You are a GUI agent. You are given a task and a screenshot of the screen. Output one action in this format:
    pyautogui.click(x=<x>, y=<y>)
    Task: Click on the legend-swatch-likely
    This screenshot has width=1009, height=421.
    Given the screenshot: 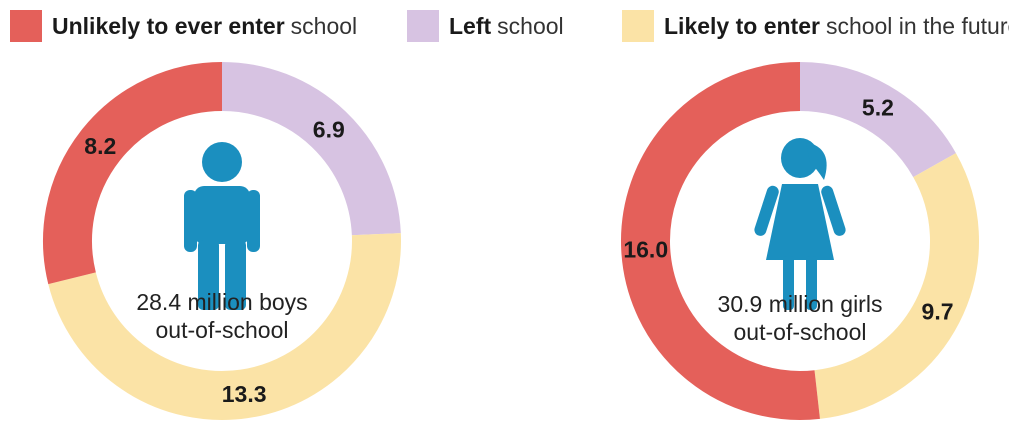 What is the action you would take?
    pyautogui.click(x=638, y=26)
    